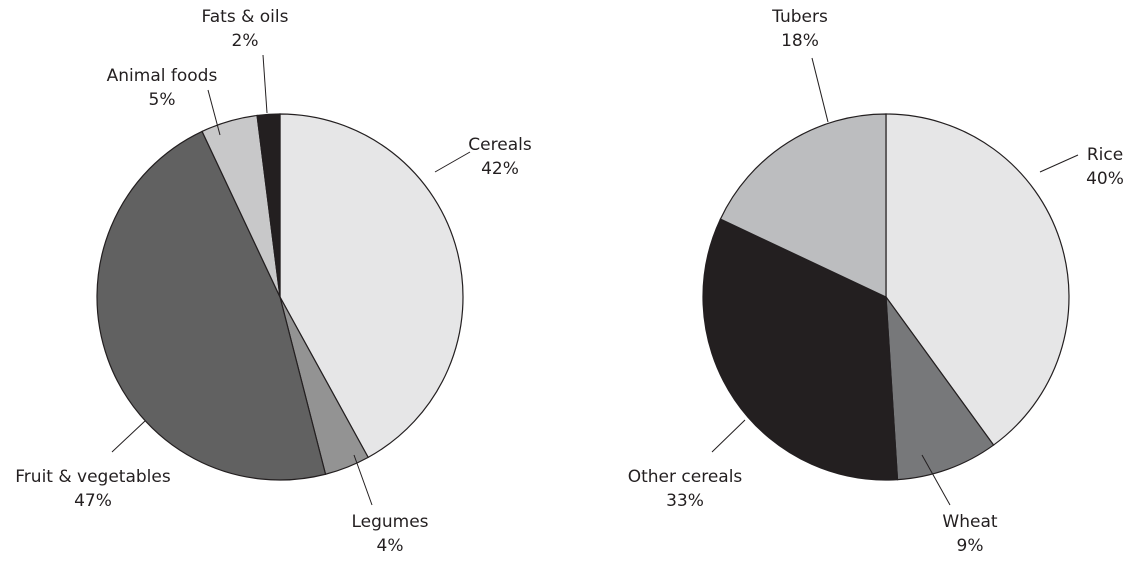 The width and height of the screenshot is (1139, 566). What do you see at coordinates (93, 477) in the screenshot?
I see `slice-label: Fruit & vegetables` at bounding box center [93, 477].